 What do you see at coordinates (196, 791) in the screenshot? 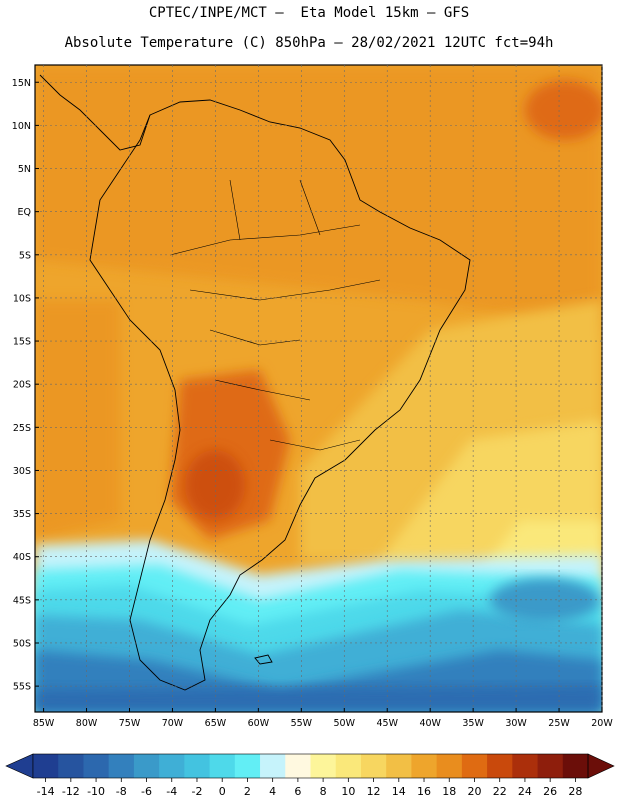
I see `colorbar-label: -2` at bounding box center [196, 791].